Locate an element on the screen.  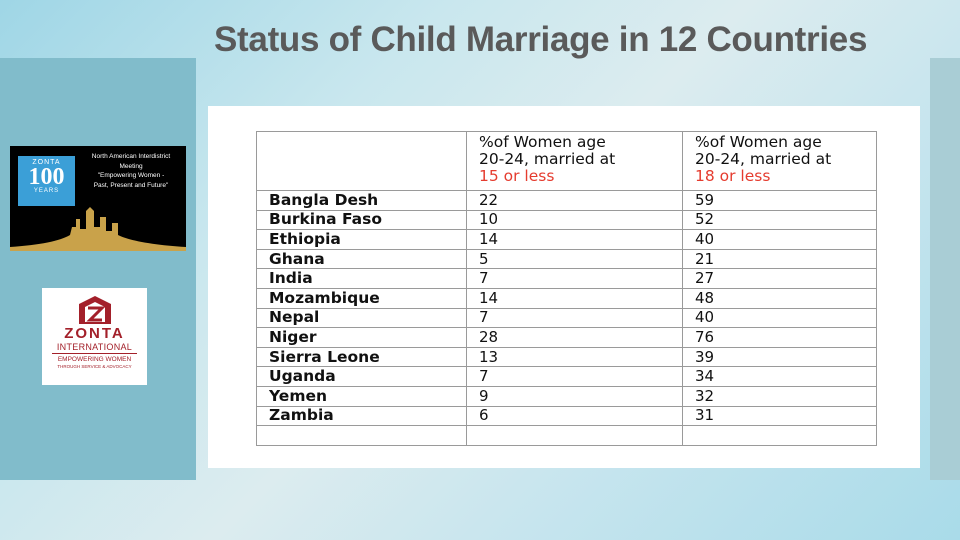
pct18-cell: 39 is located at coordinates (779, 357).